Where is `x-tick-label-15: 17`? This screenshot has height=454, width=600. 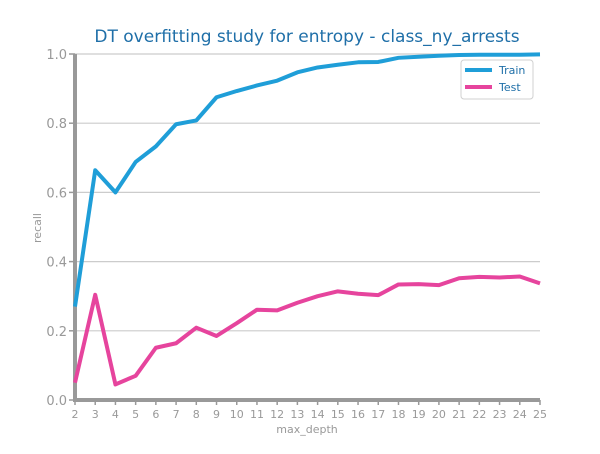 x-tick-label-15: 17 is located at coordinates (378, 414).